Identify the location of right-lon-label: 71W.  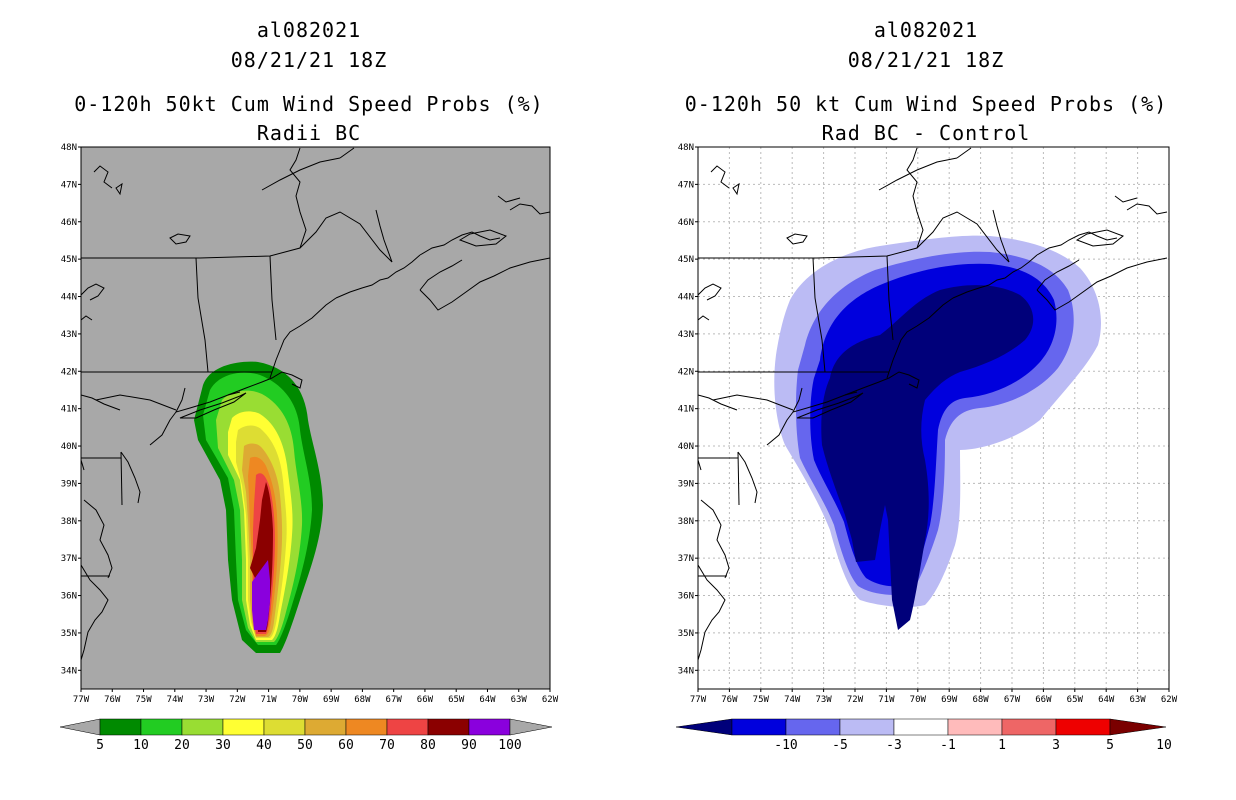
(886, 700).